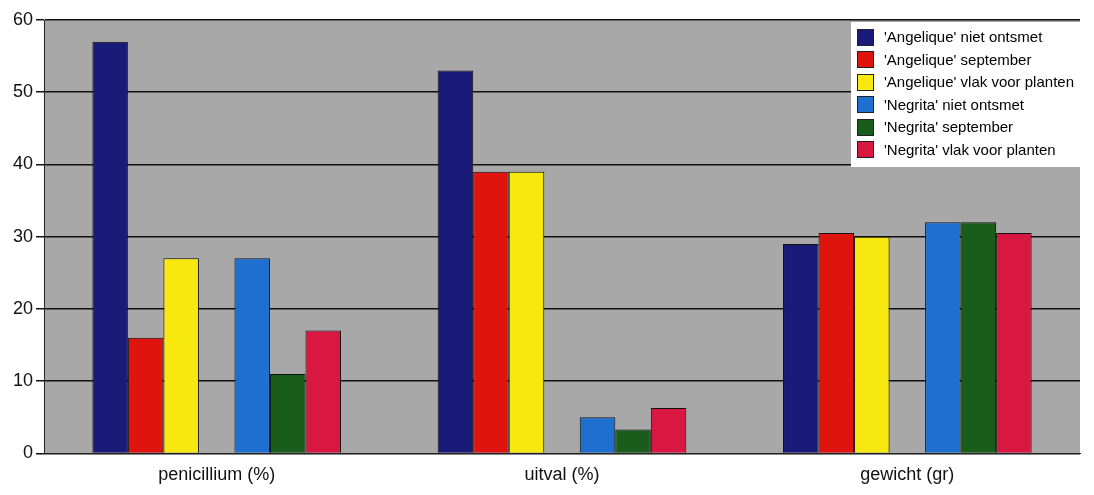 This screenshot has width=1094, height=495. I want to click on x-tick-label: uitval (%), so click(562, 474).